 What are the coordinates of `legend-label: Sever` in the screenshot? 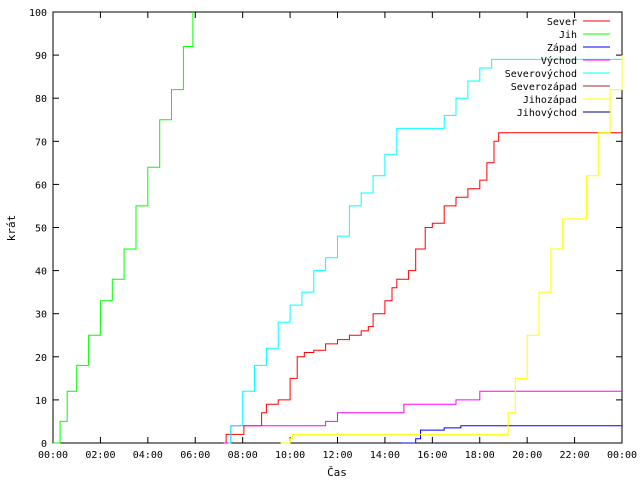 It's located at (562, 22).